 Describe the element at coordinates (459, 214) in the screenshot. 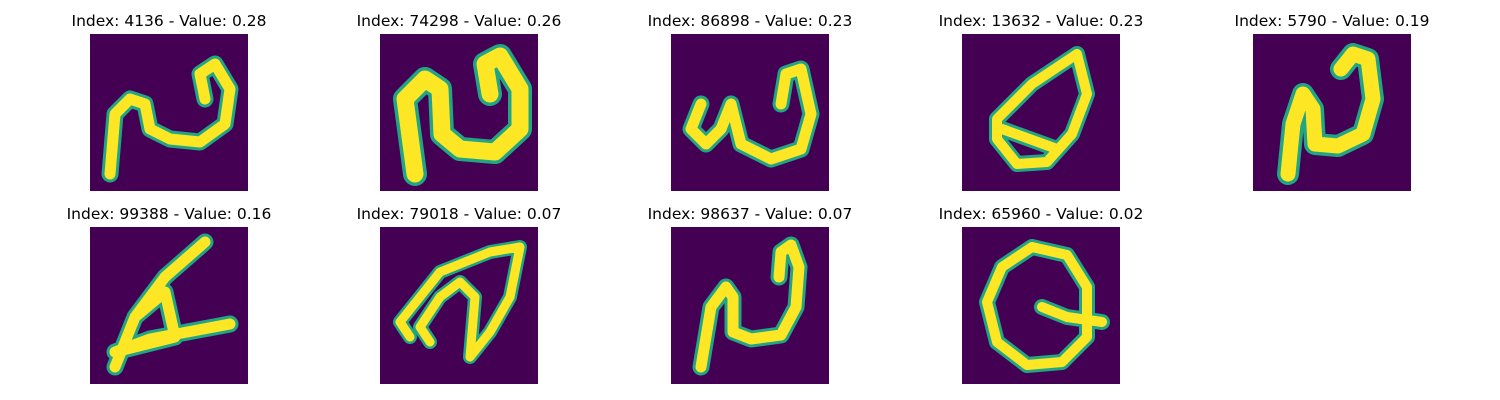

I see `panel-title: Index: 79018 - Value: 0.07` at that location.